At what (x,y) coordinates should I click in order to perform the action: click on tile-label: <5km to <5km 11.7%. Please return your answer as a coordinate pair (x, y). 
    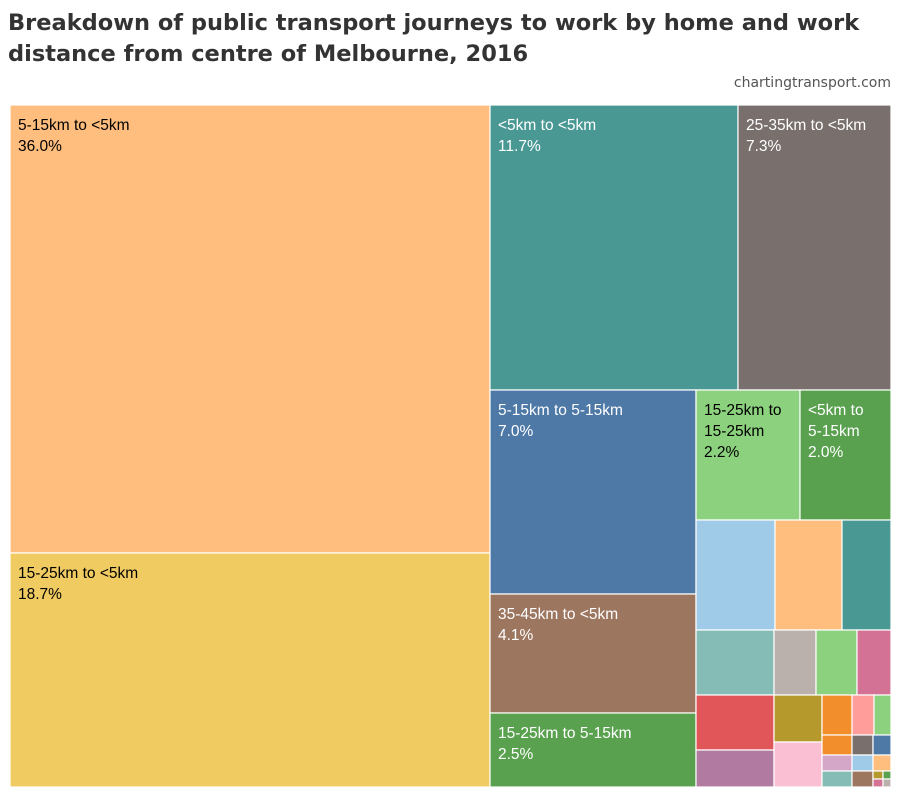
    Looking at the image, I should click on (547, 136).